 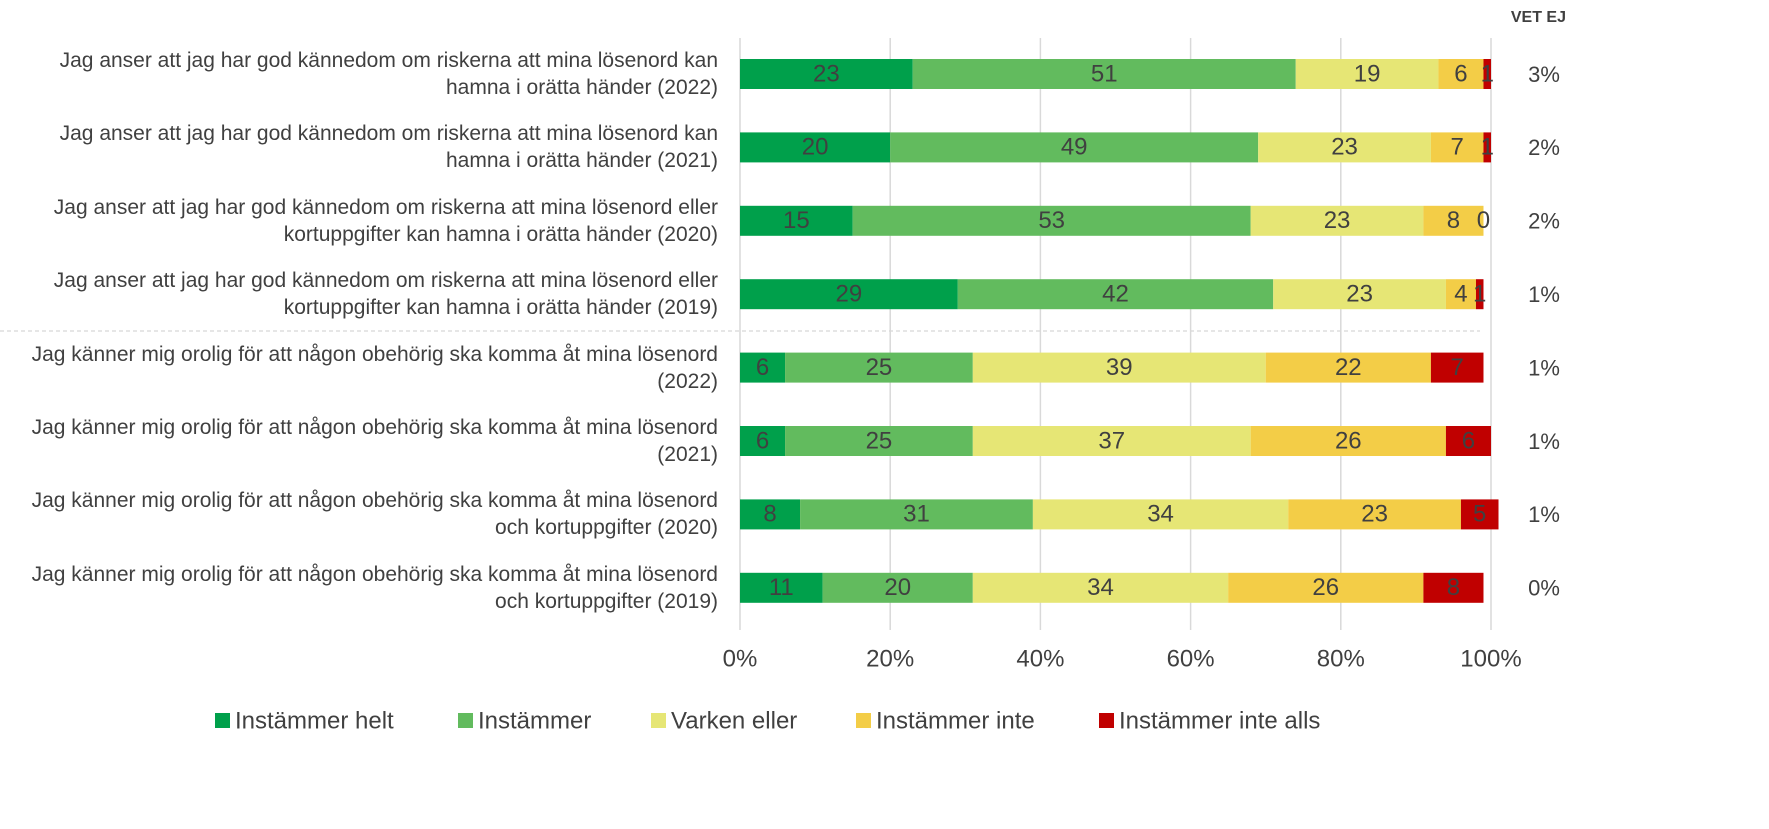 I want to click on data-label: 22, so click(x=1348, y=367).